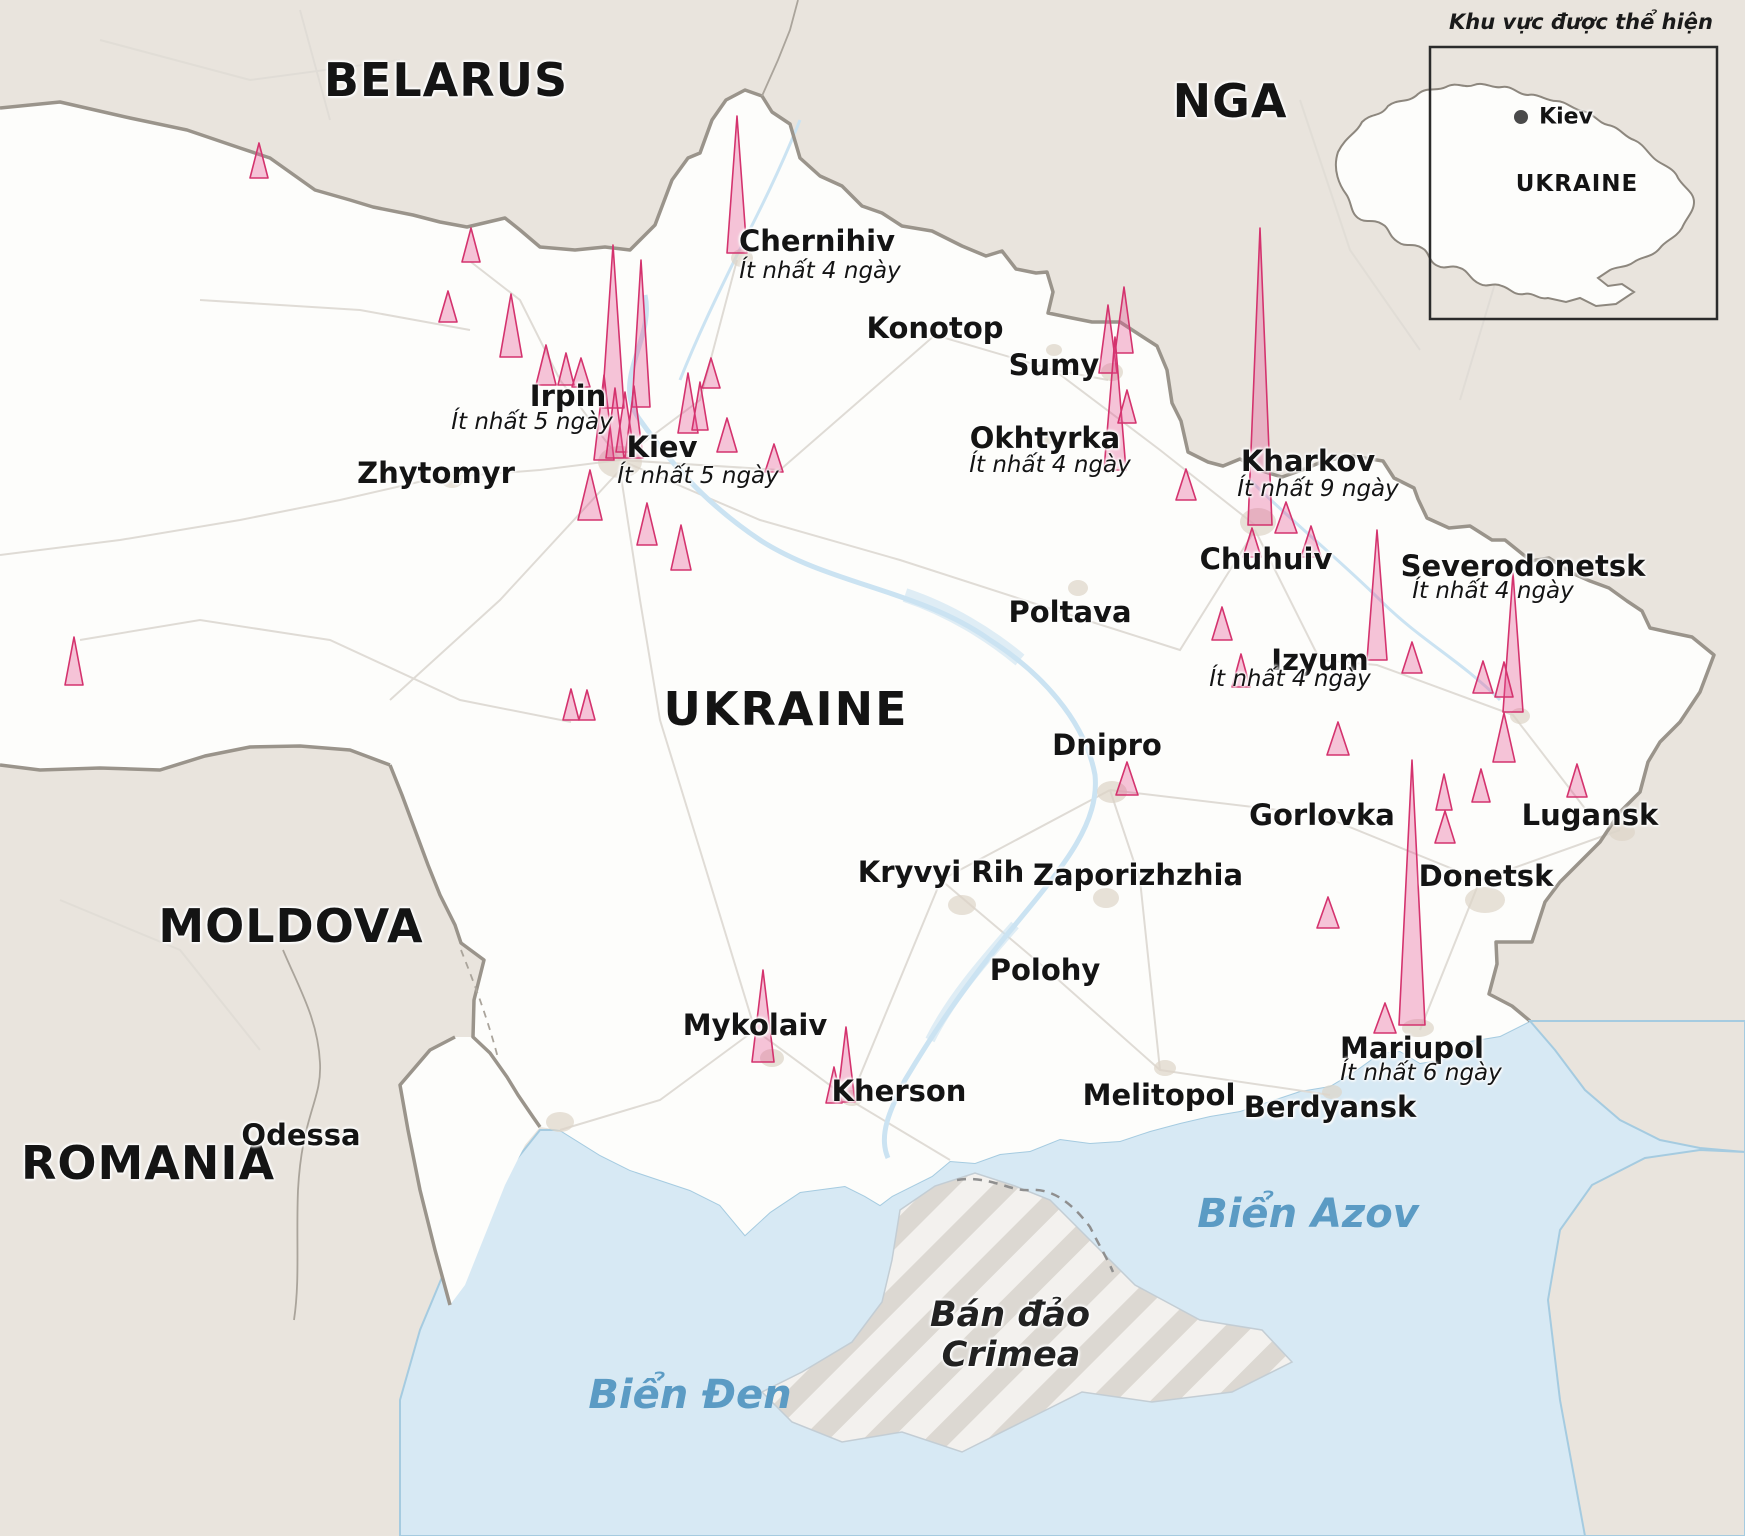 This screenshot has width=1745, height=1536. Describe the element at coordinates (1645, 1342) in the screenshot. I see `russia-land-bottom-right` at that location.